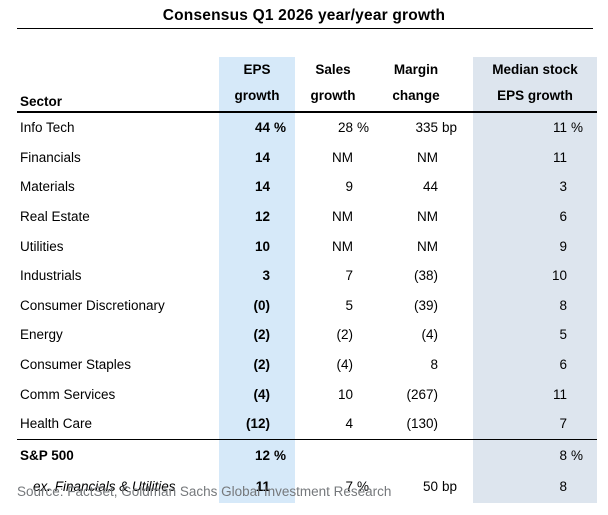  Describe the element at coordinates (68, 394) in the screenshot. I see `sector-cell: Comm Services` at that location.